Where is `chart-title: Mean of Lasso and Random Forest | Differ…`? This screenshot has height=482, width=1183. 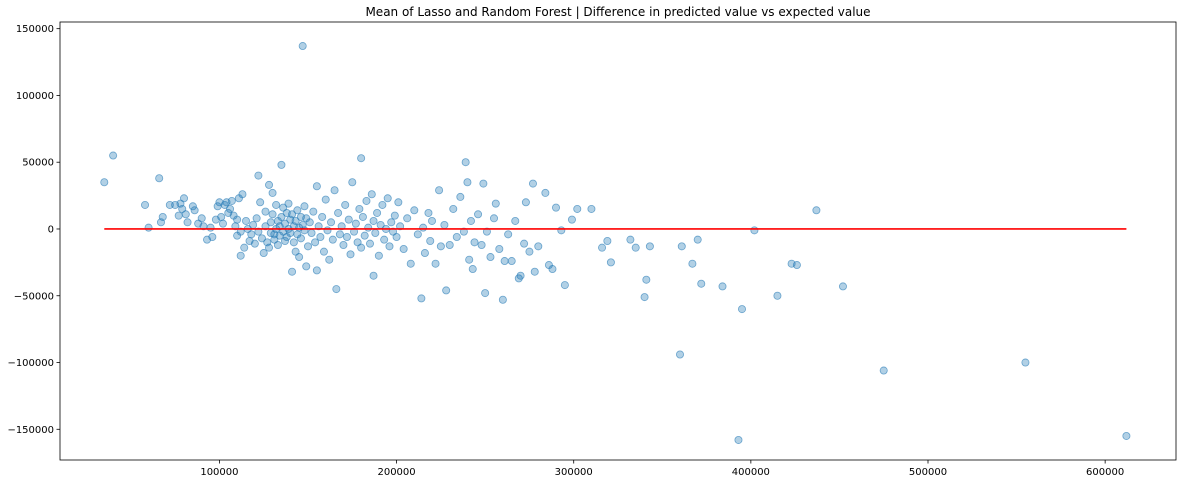 chart-title: Mean of Lasso and Random Forest | Differ… is located at coordinates (617, 12).